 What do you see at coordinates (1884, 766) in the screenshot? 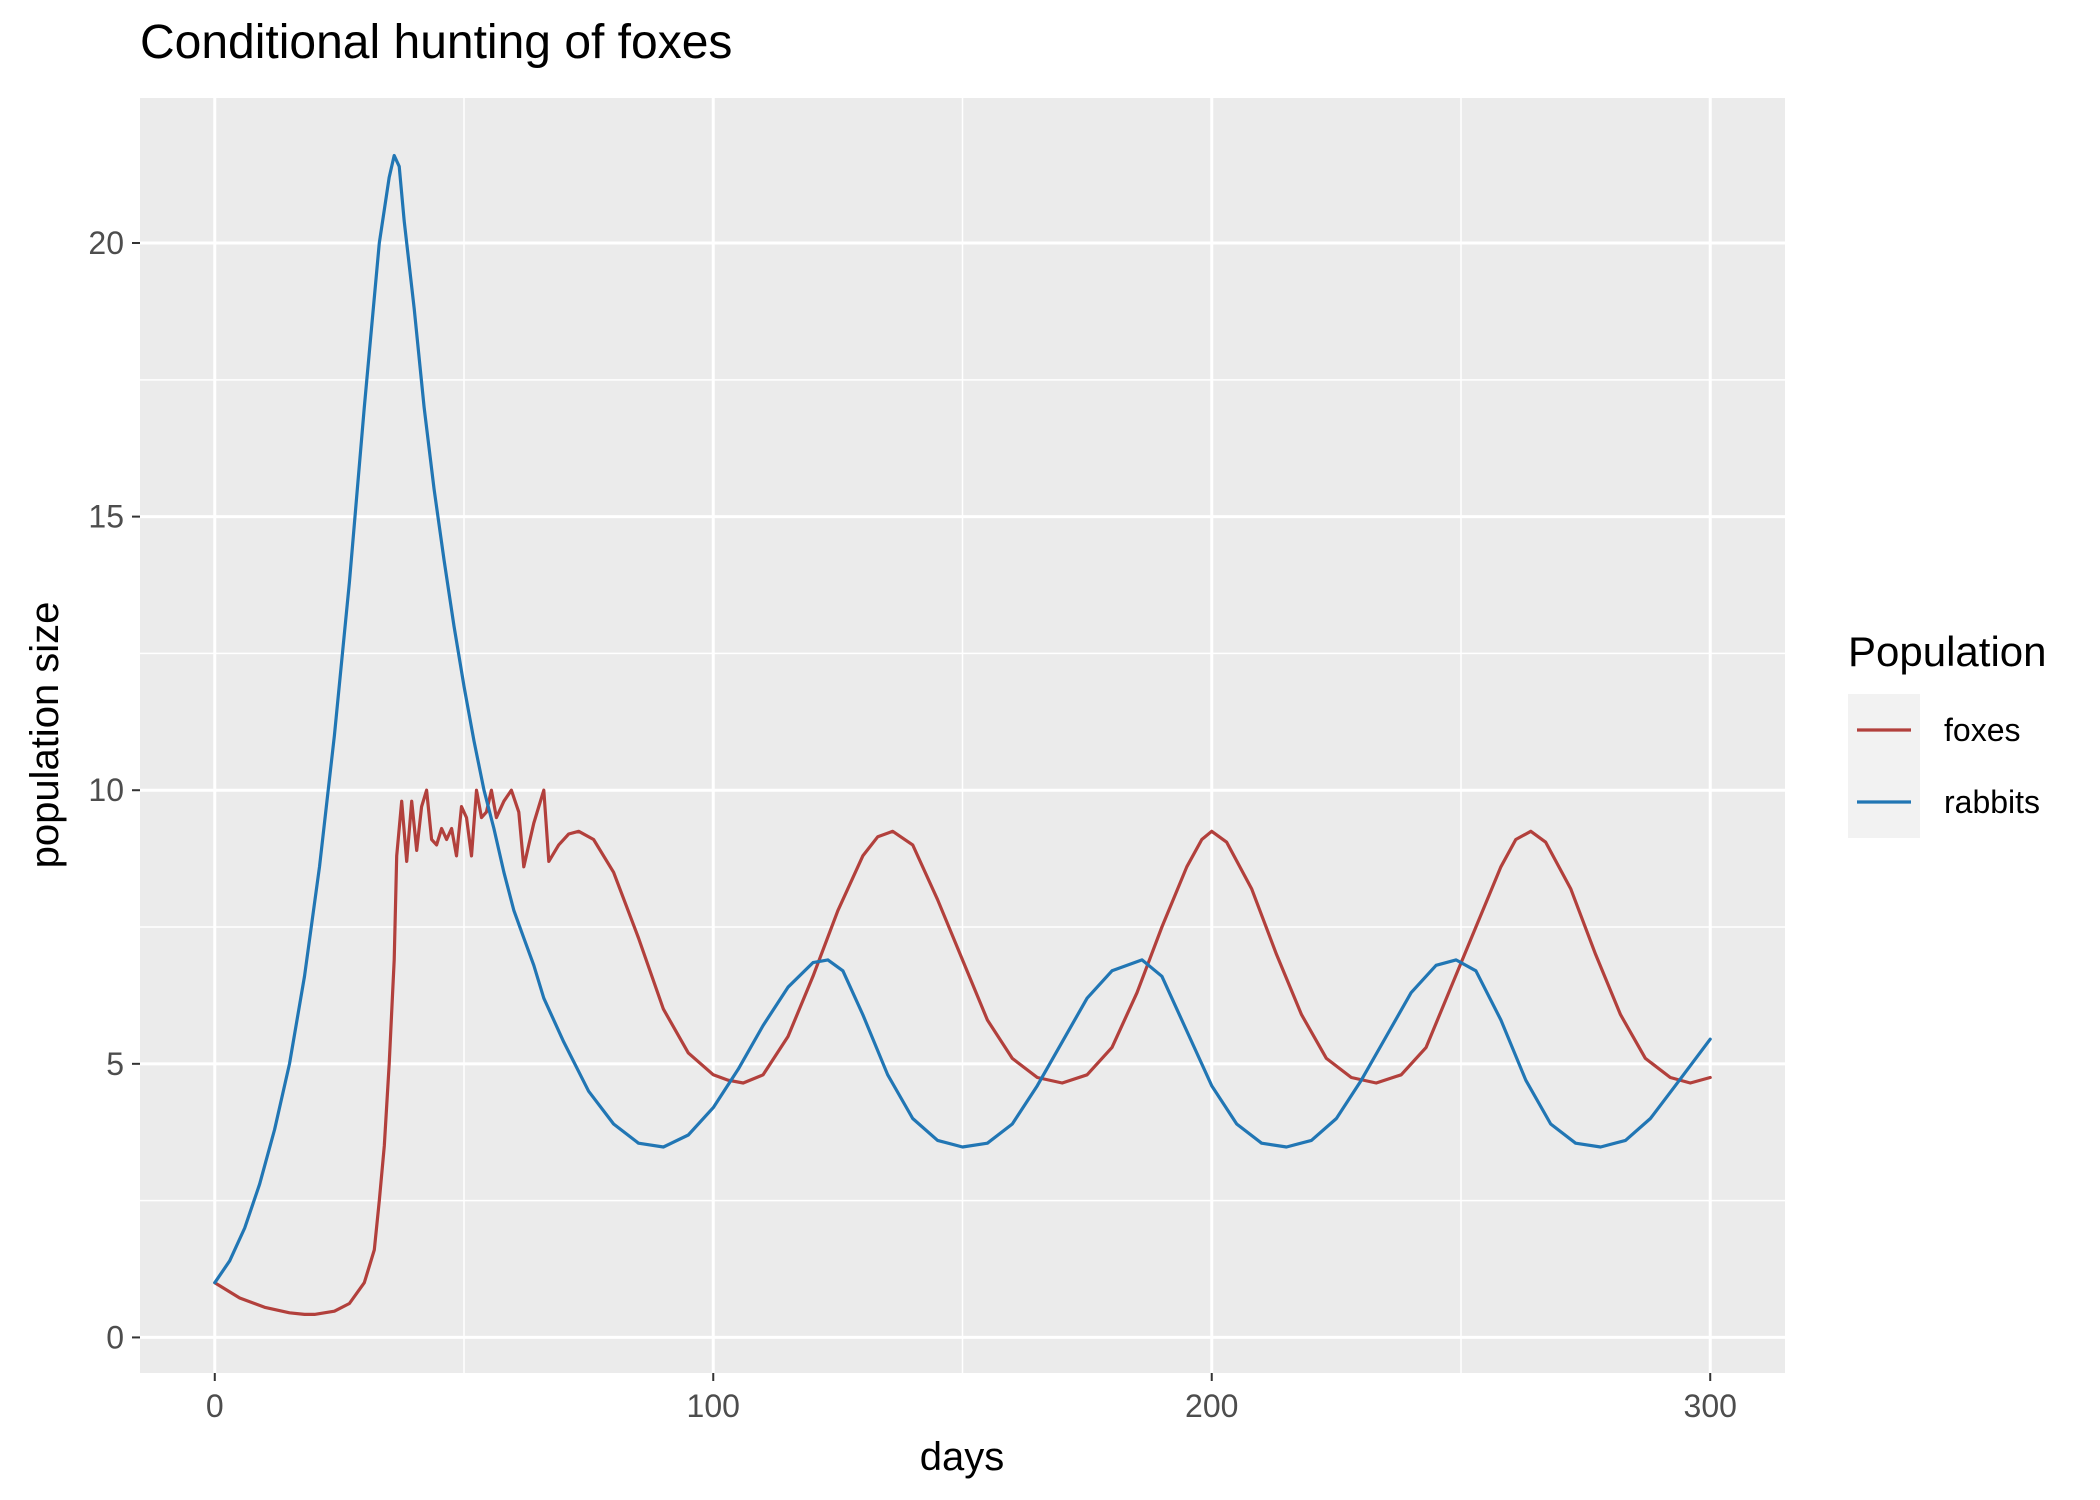
I see `legend-key-background` at bounding box center [1884, 766].